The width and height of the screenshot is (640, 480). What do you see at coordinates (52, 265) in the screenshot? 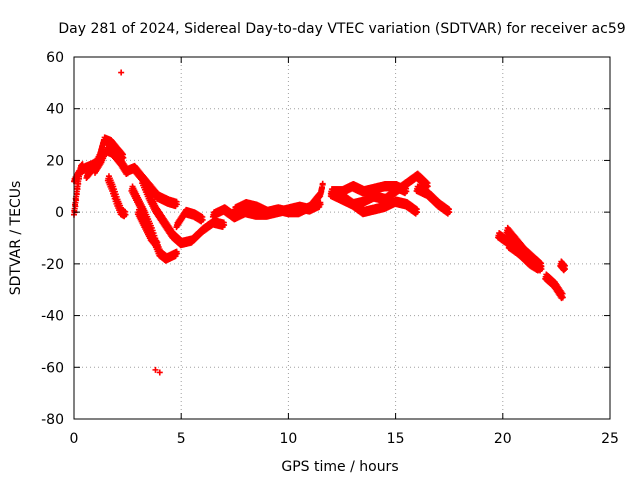
I see `y-tick-label: -20` at bounding box center [52, 265].